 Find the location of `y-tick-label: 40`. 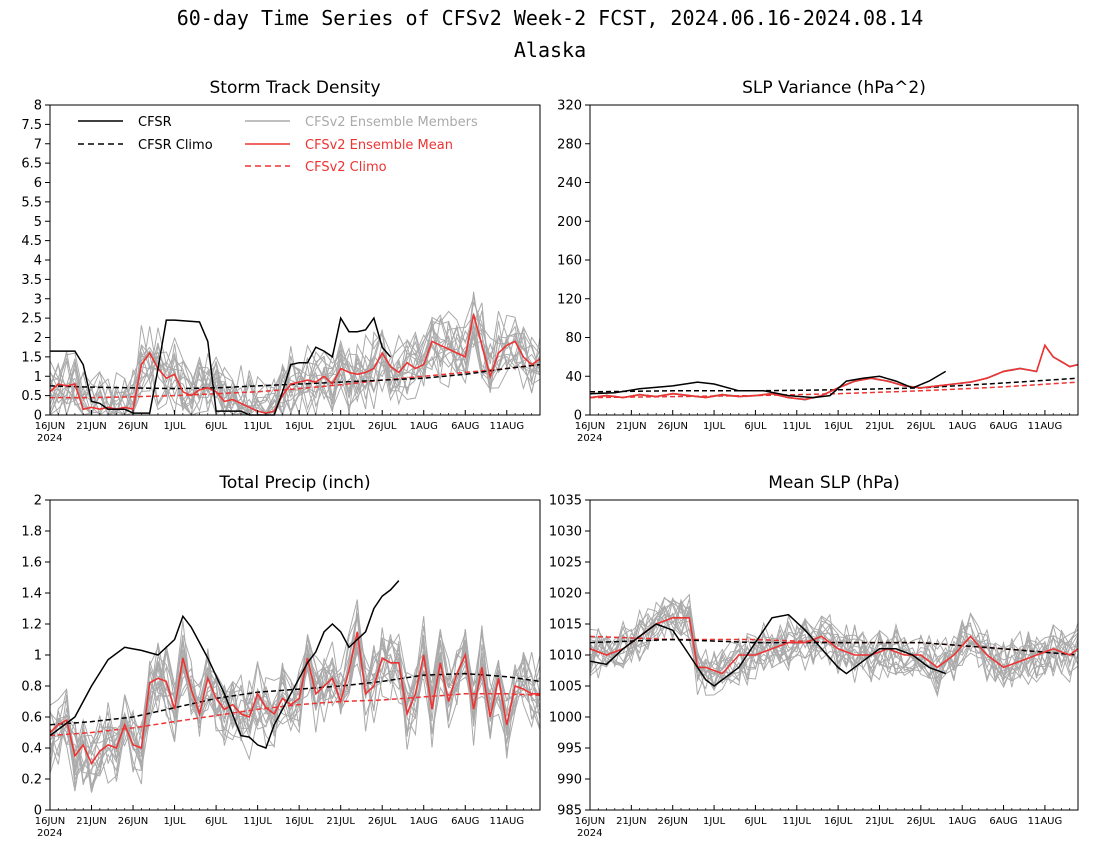

y-tick-label: 40 is located at coordinates (573, 377).